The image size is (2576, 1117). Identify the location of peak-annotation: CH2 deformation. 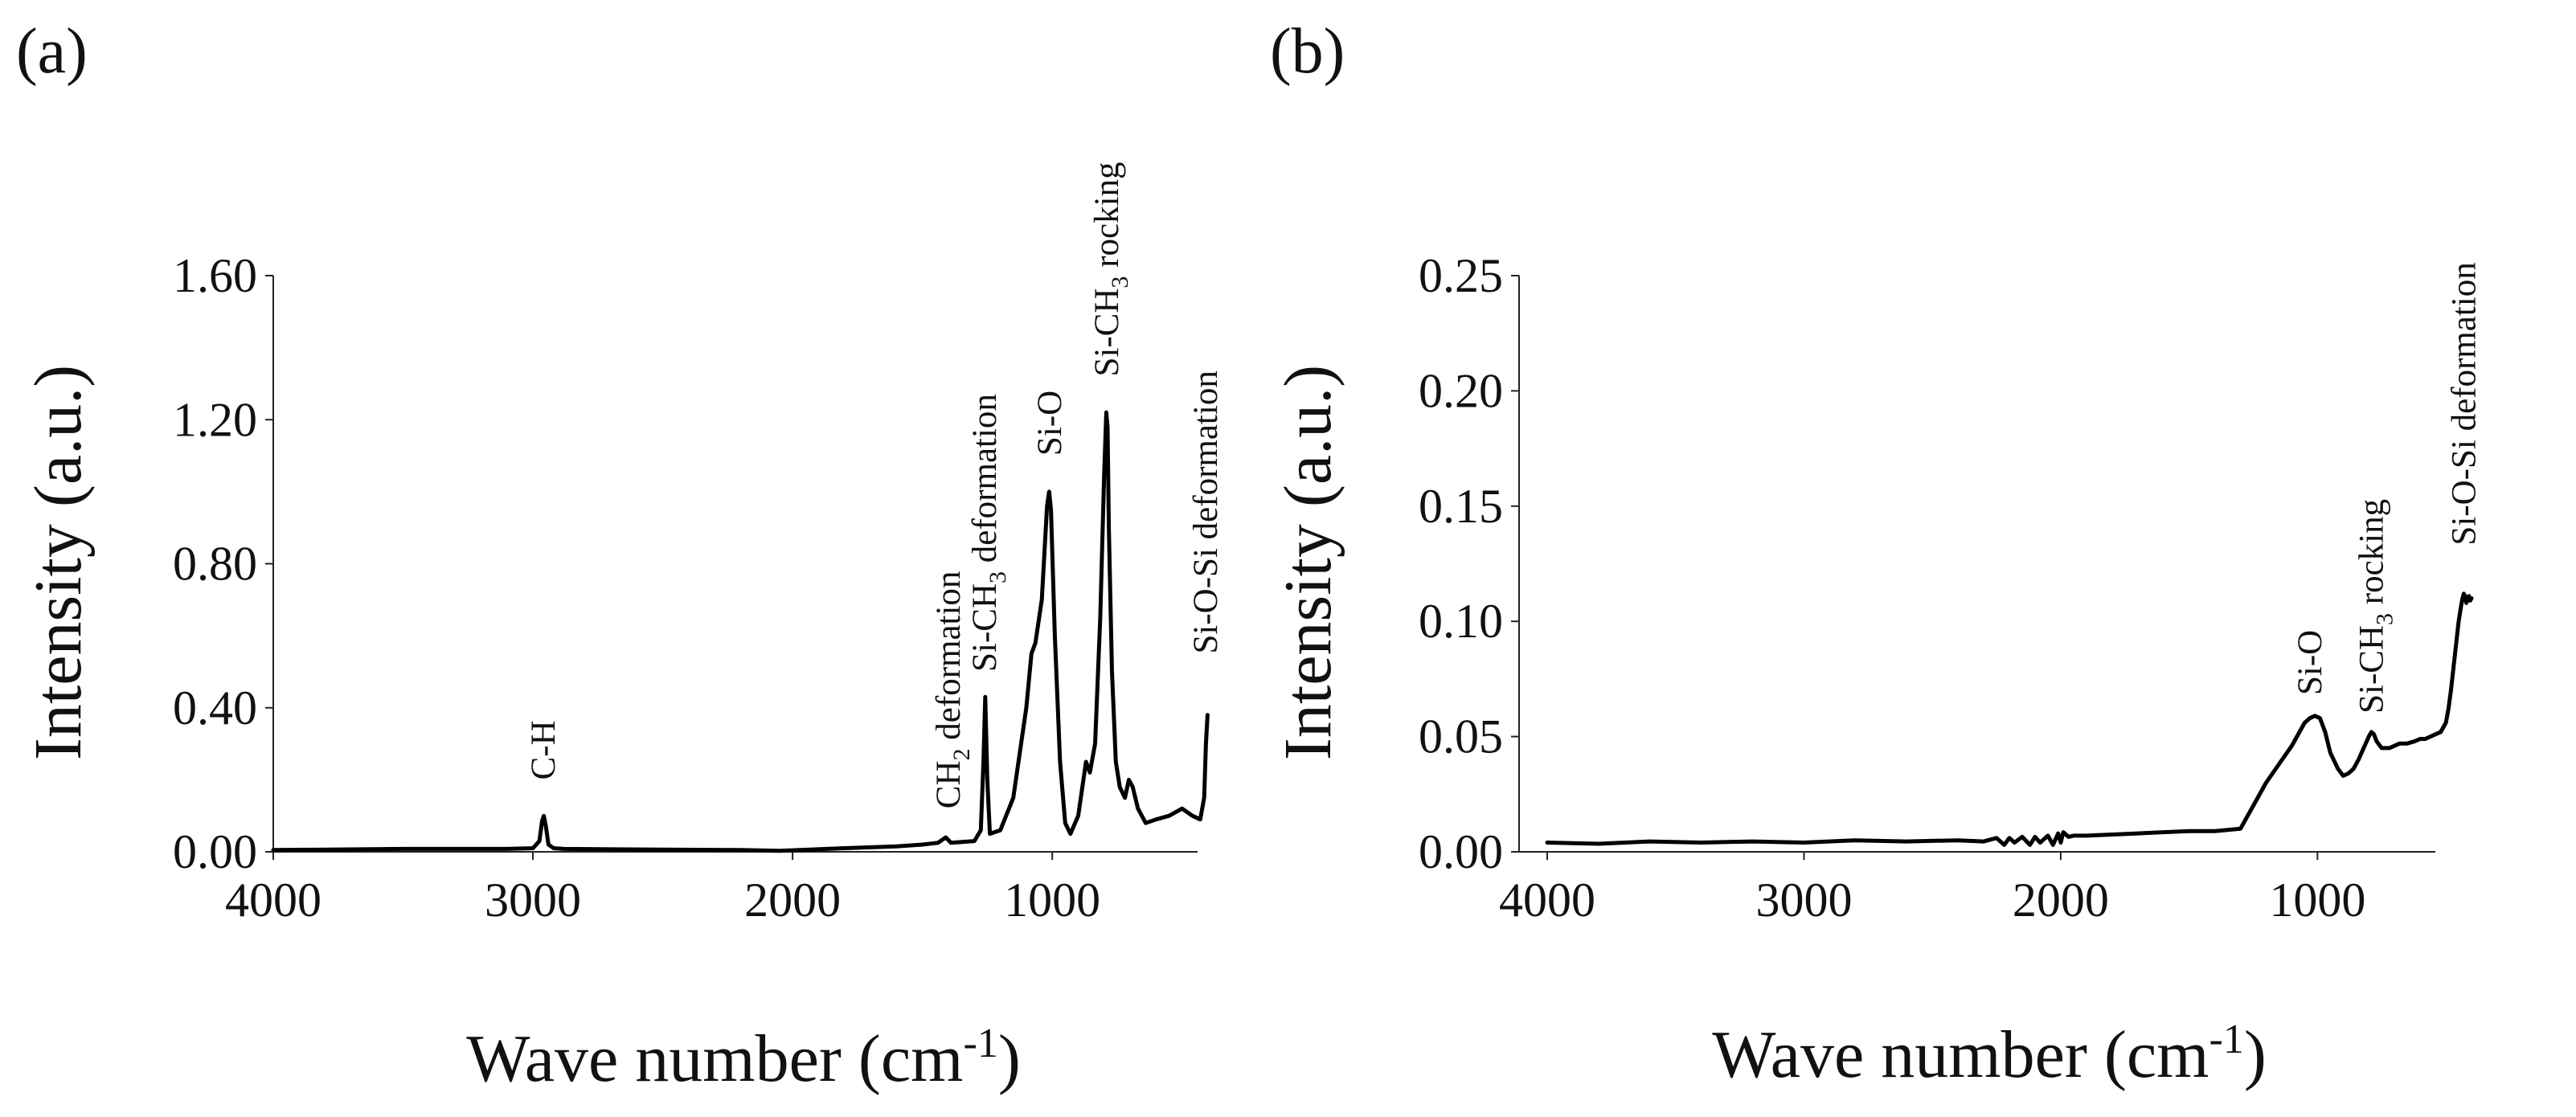
(952, 690).